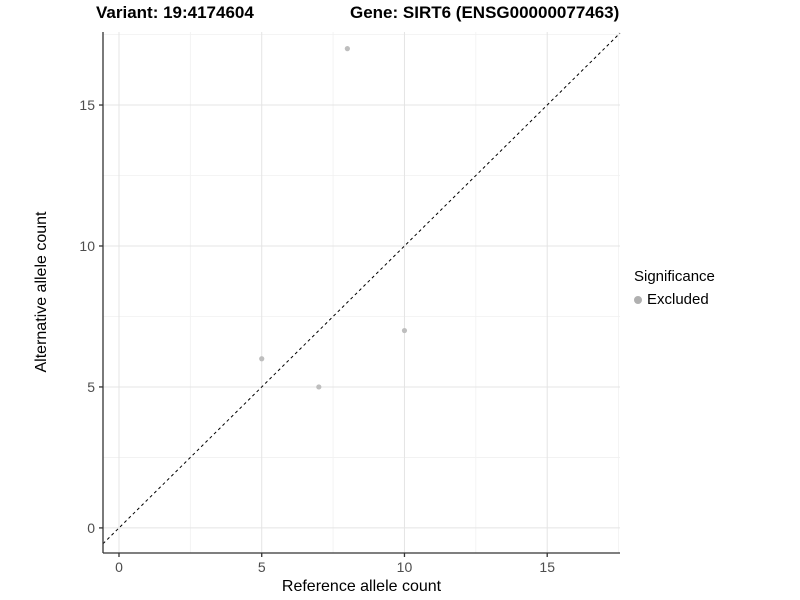  I want to click on x-tick-label: 0, so click(119, 567).